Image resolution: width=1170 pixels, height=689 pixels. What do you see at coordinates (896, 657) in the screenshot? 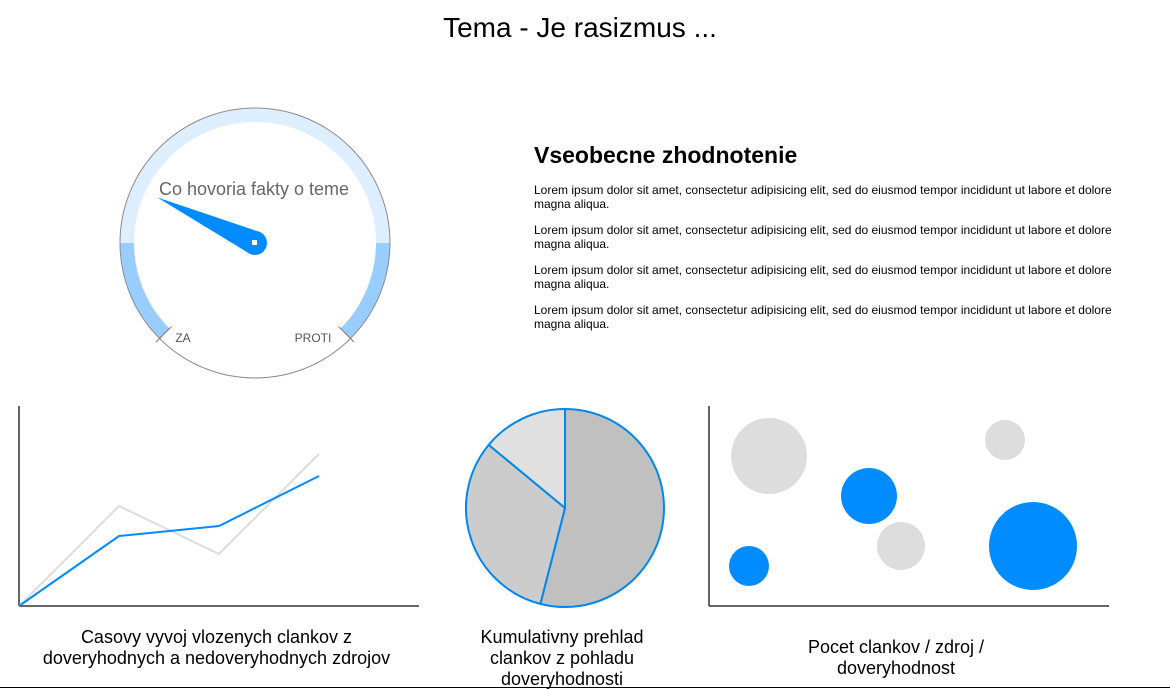
I see `bubble-chart-title: Pocet clankov / zdroj / doveryhodnost` at bounding box center [896, 657].